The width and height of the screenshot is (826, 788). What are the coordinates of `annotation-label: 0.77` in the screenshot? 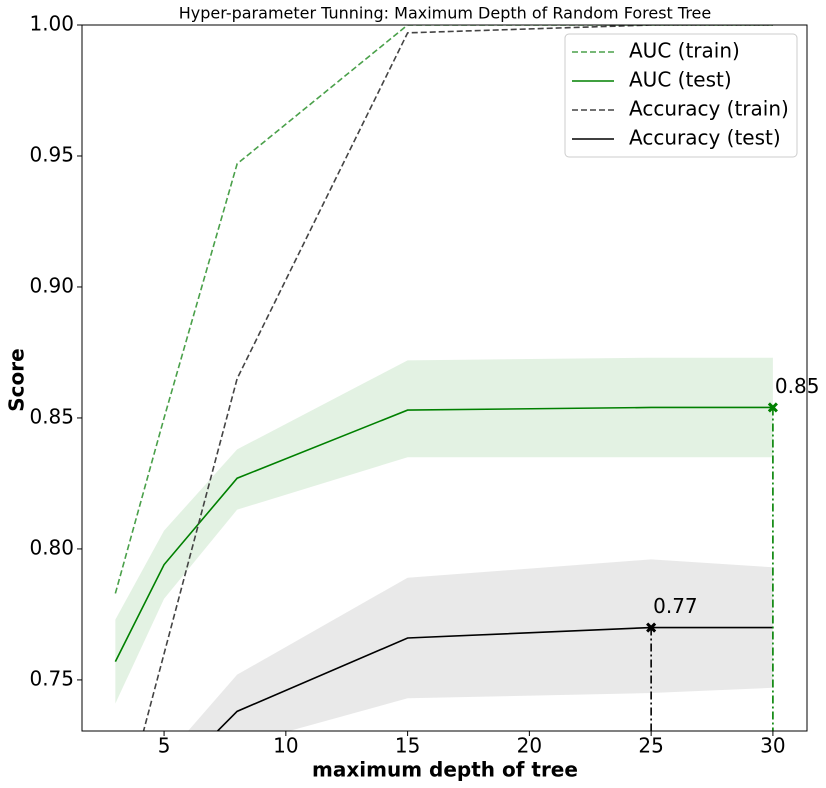 It's located at (675, 606).